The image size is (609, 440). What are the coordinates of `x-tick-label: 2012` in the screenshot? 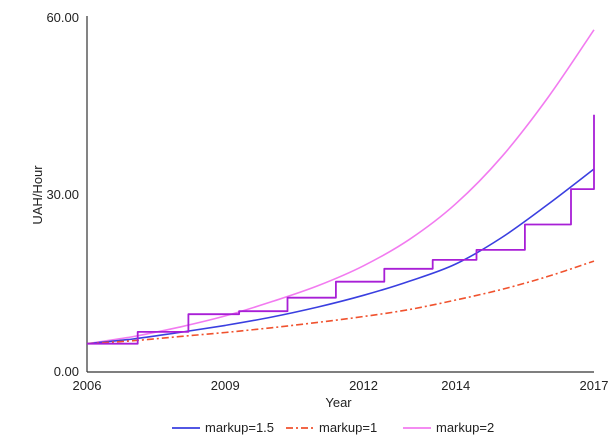 It's located at (363, 385).